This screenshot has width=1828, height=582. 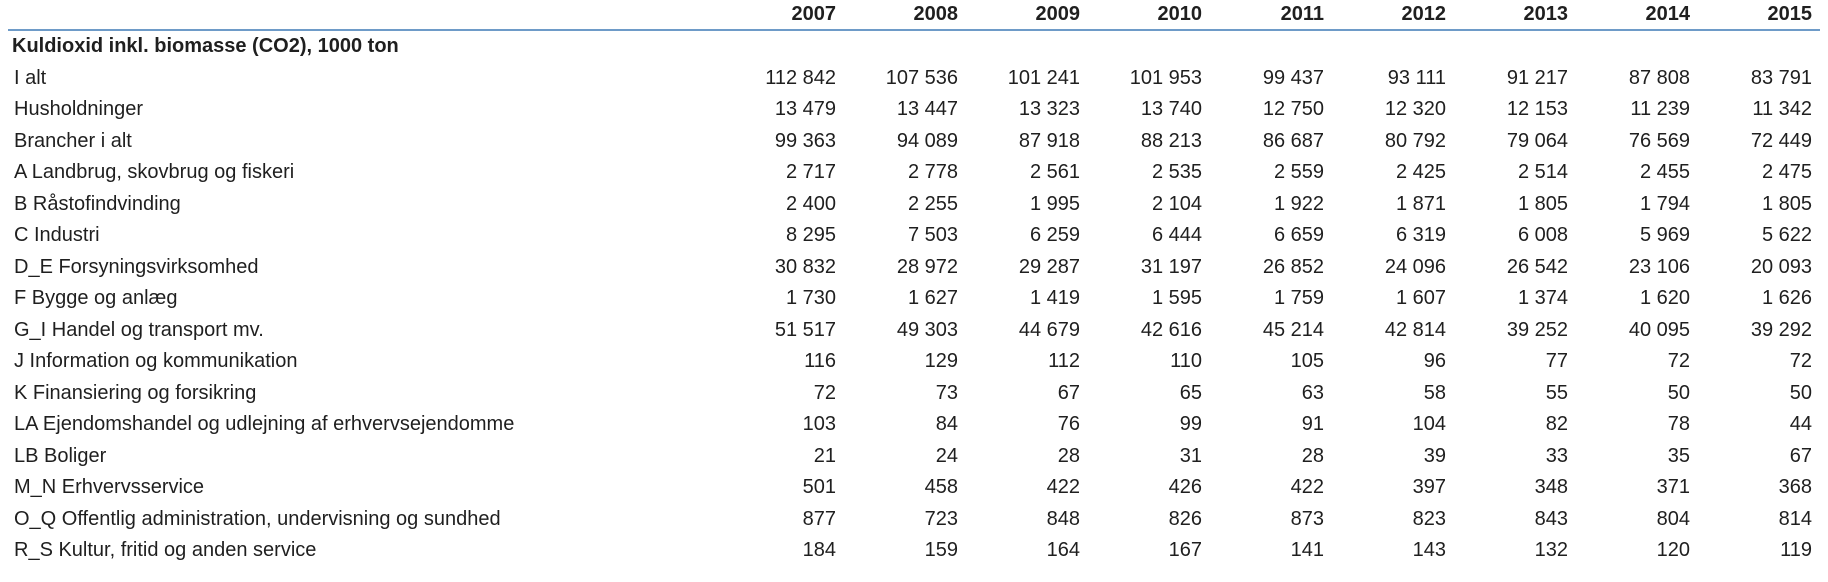 I want to click on value-cell-2009: 13 323, so click(x=1049, y=109).